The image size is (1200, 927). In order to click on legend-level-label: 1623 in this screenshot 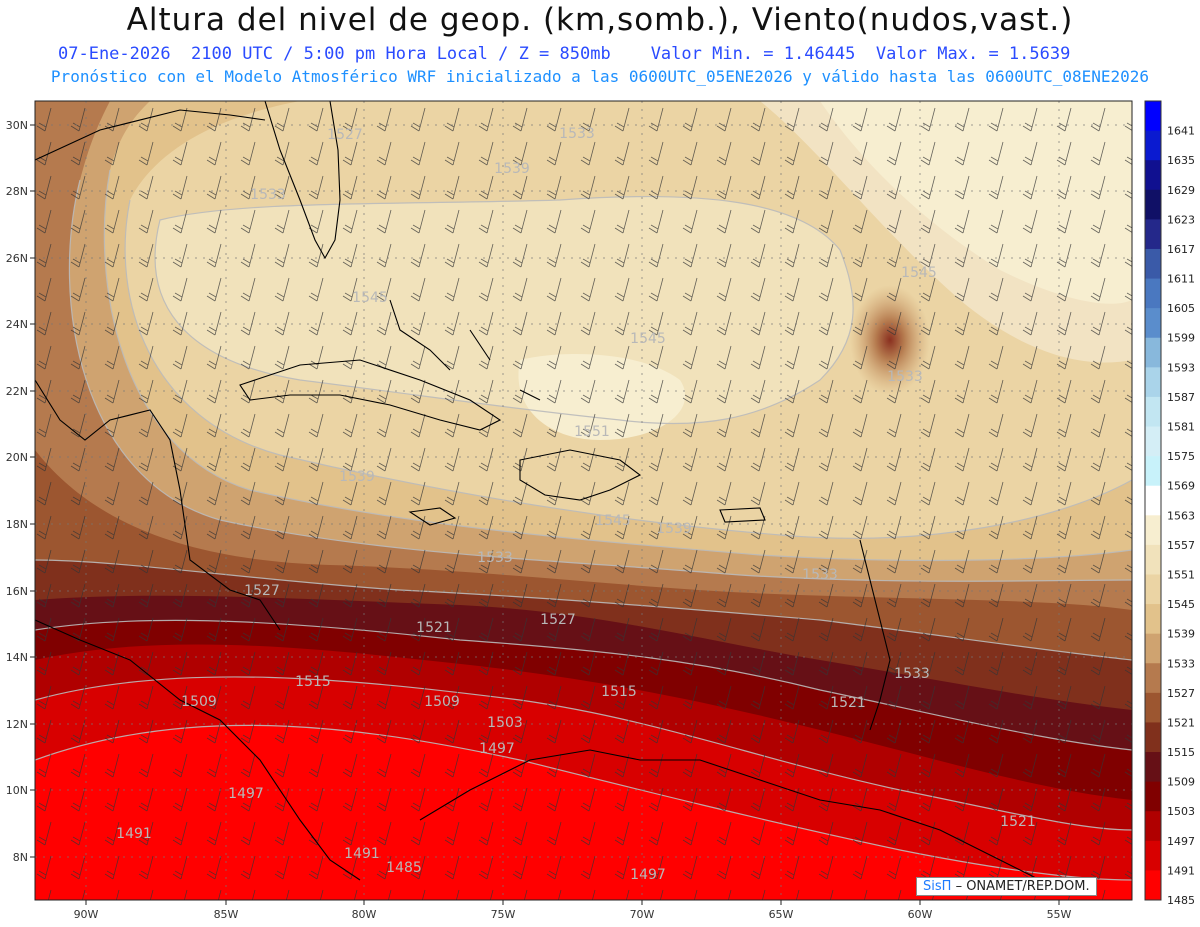, I will do `click(1181, 219)`.